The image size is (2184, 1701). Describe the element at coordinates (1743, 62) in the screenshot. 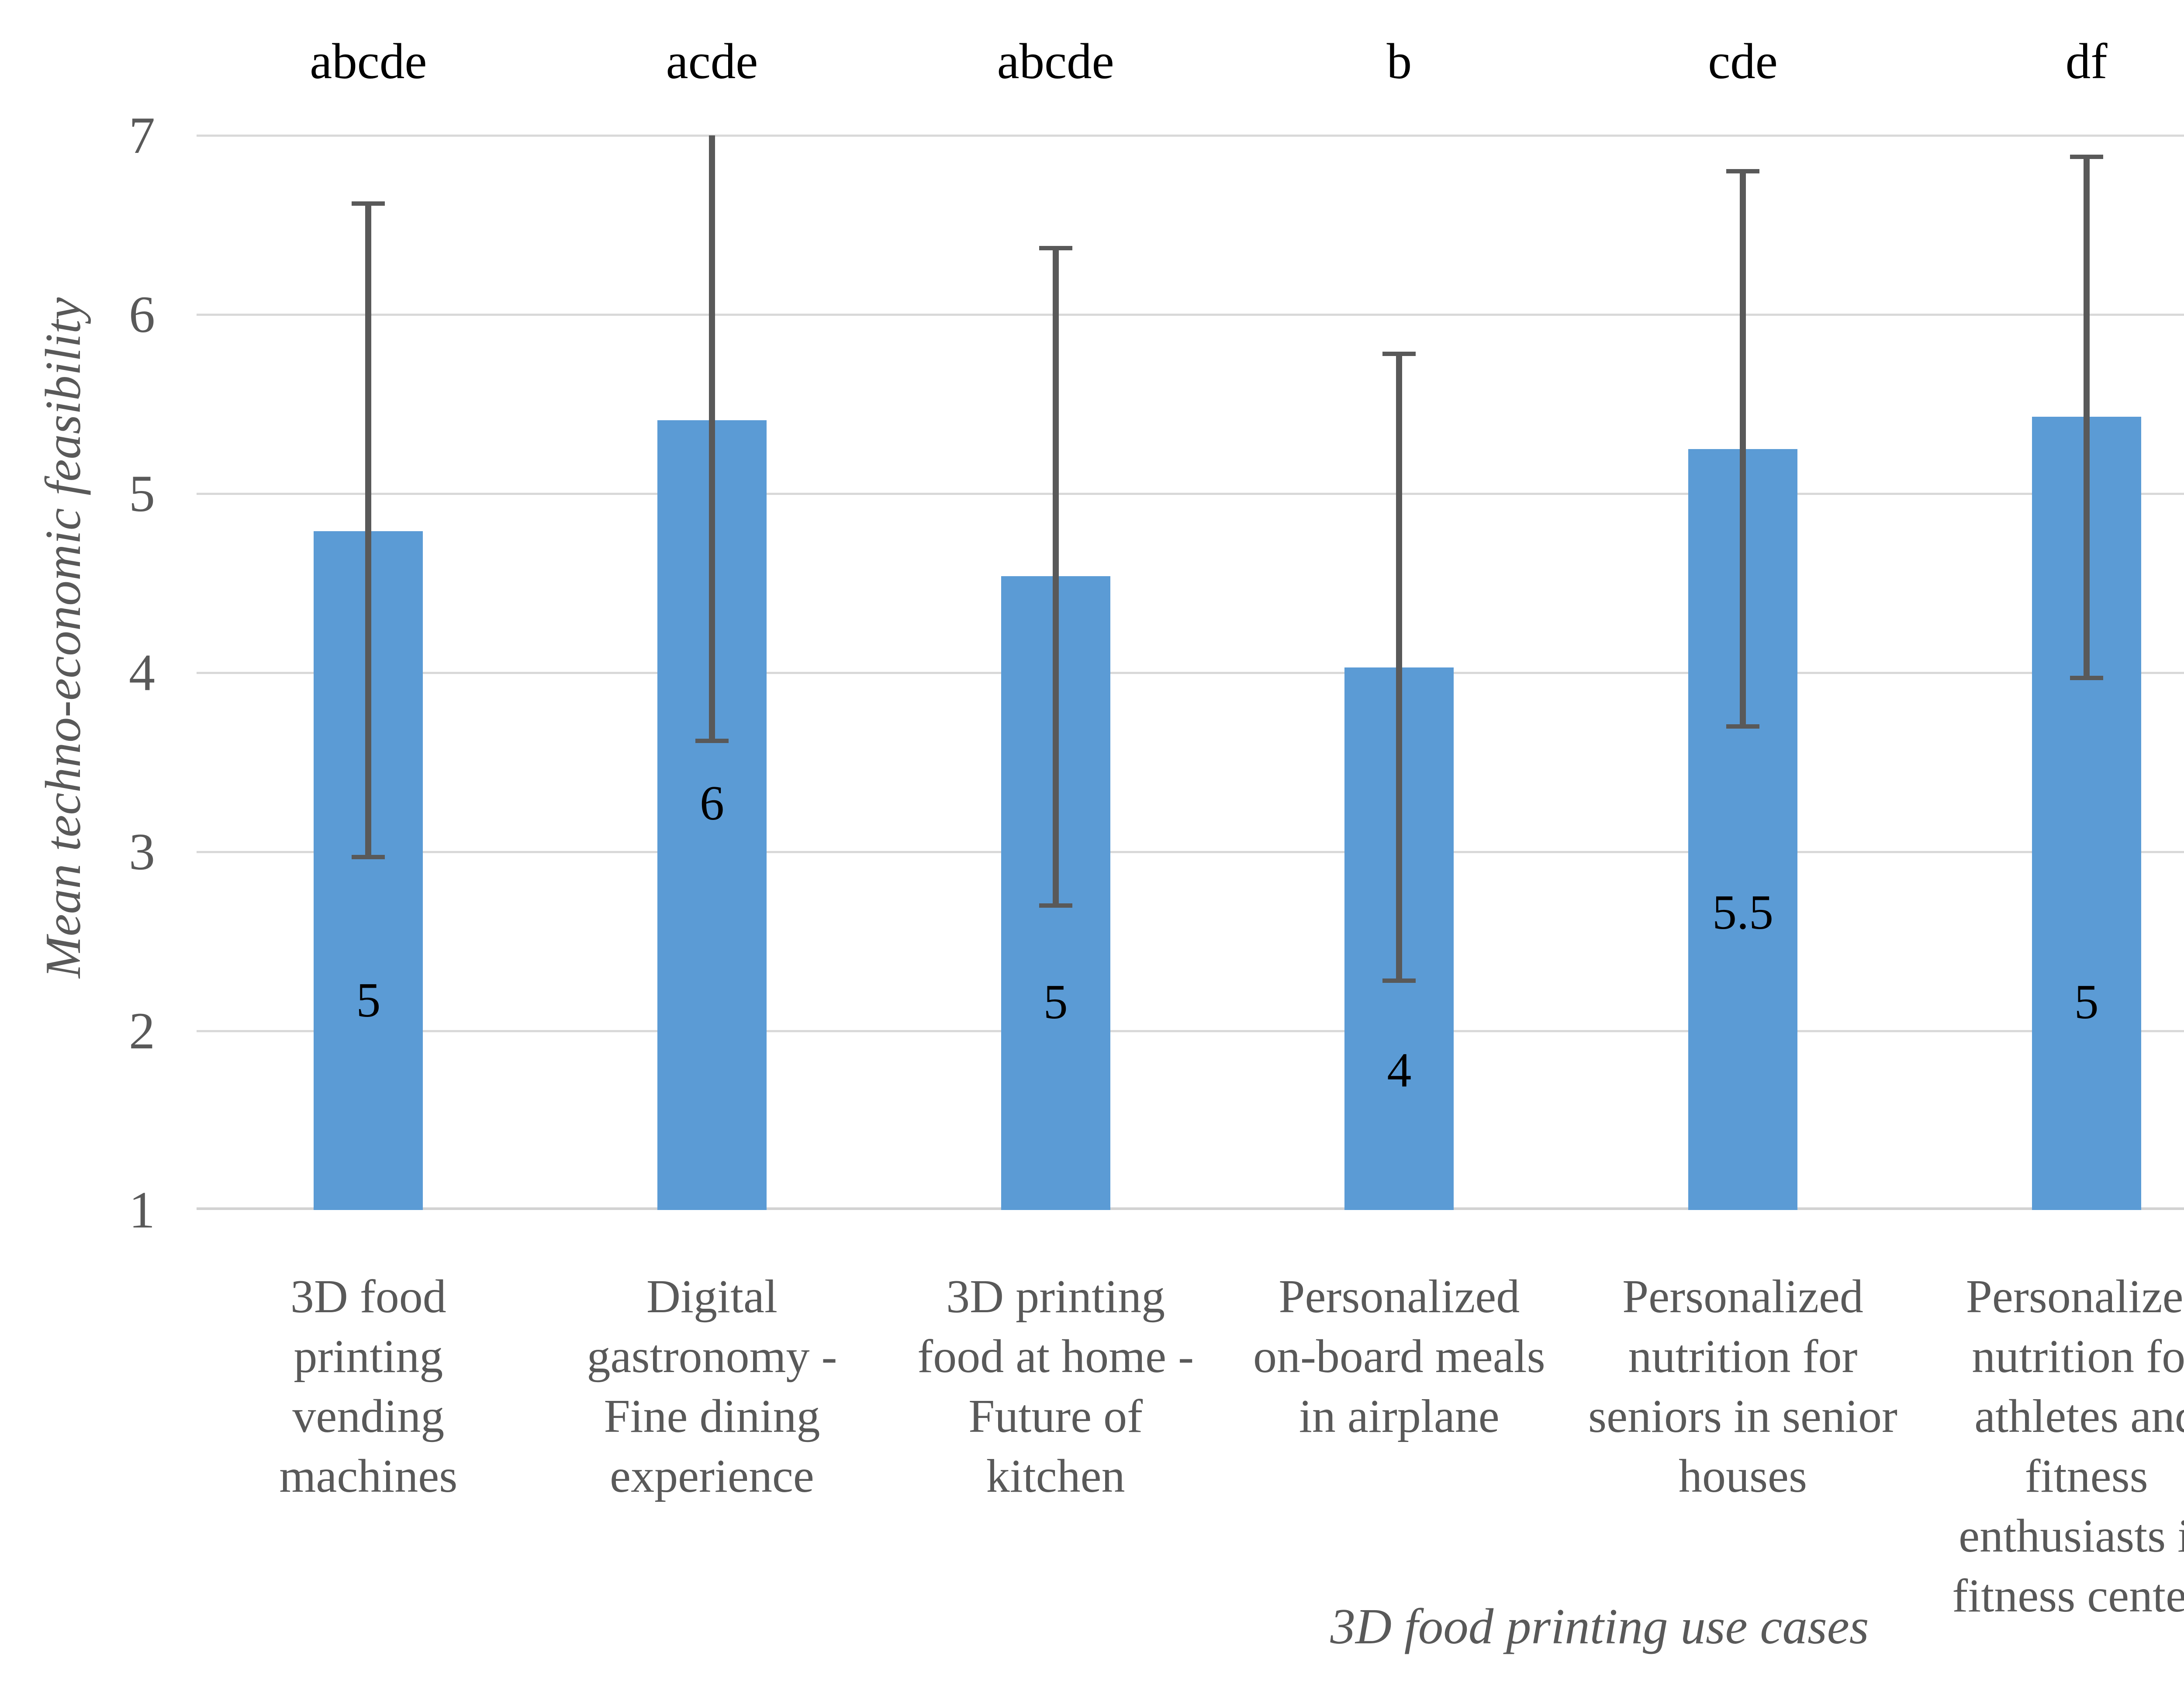

I see `significance-letters: cde` at that location.